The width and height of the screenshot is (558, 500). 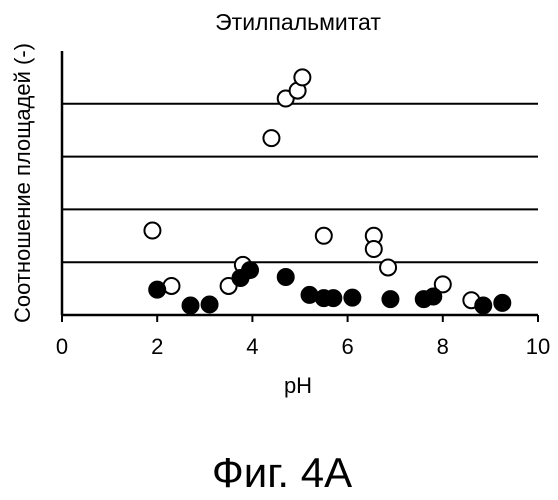 What do you see at coordinates (443, 346) in the screenshot?
I see `x-tick-label: 8` at bounding box center [443, 346].